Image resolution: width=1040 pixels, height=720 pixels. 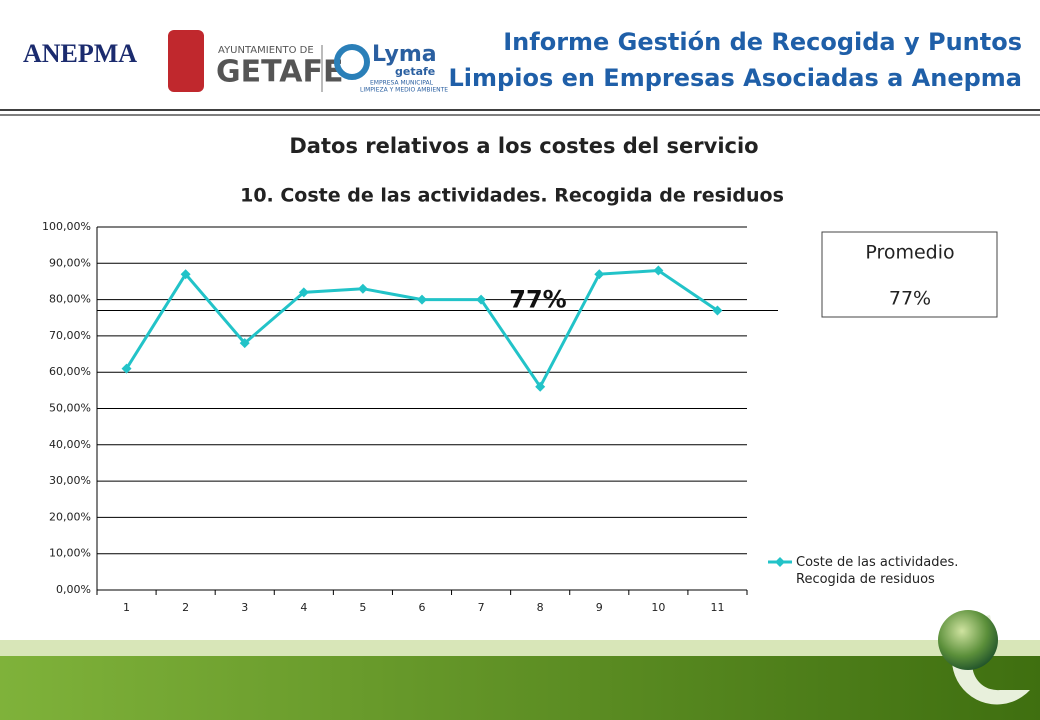 What do you see at coordinates (70, 553) in the screenshot?
I see `y-tick-label: 10,00%` at bounding box center [70, 553].